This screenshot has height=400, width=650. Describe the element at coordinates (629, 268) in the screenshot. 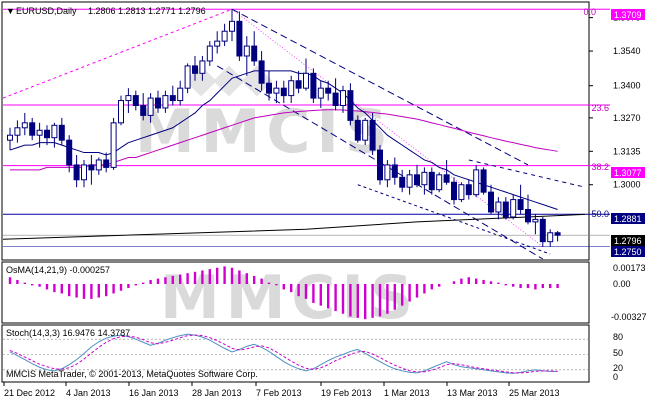

I see `osma-tick-top: 0.00173` at that location.